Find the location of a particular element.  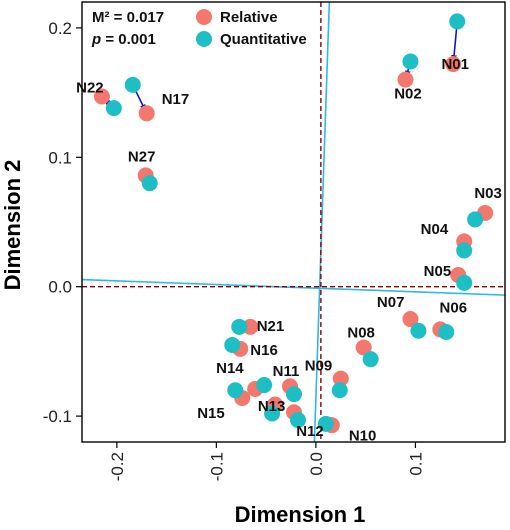

relative-point-n02 is located at coordinates (405, 79).